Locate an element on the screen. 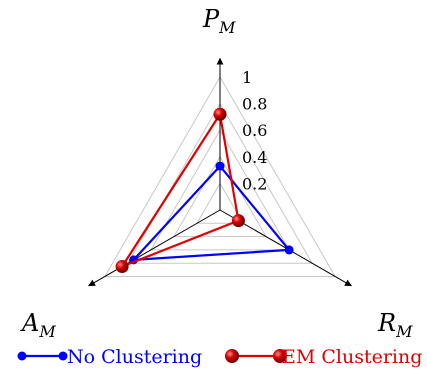  series-line-no-clustering is located at coordinates (211, 213).